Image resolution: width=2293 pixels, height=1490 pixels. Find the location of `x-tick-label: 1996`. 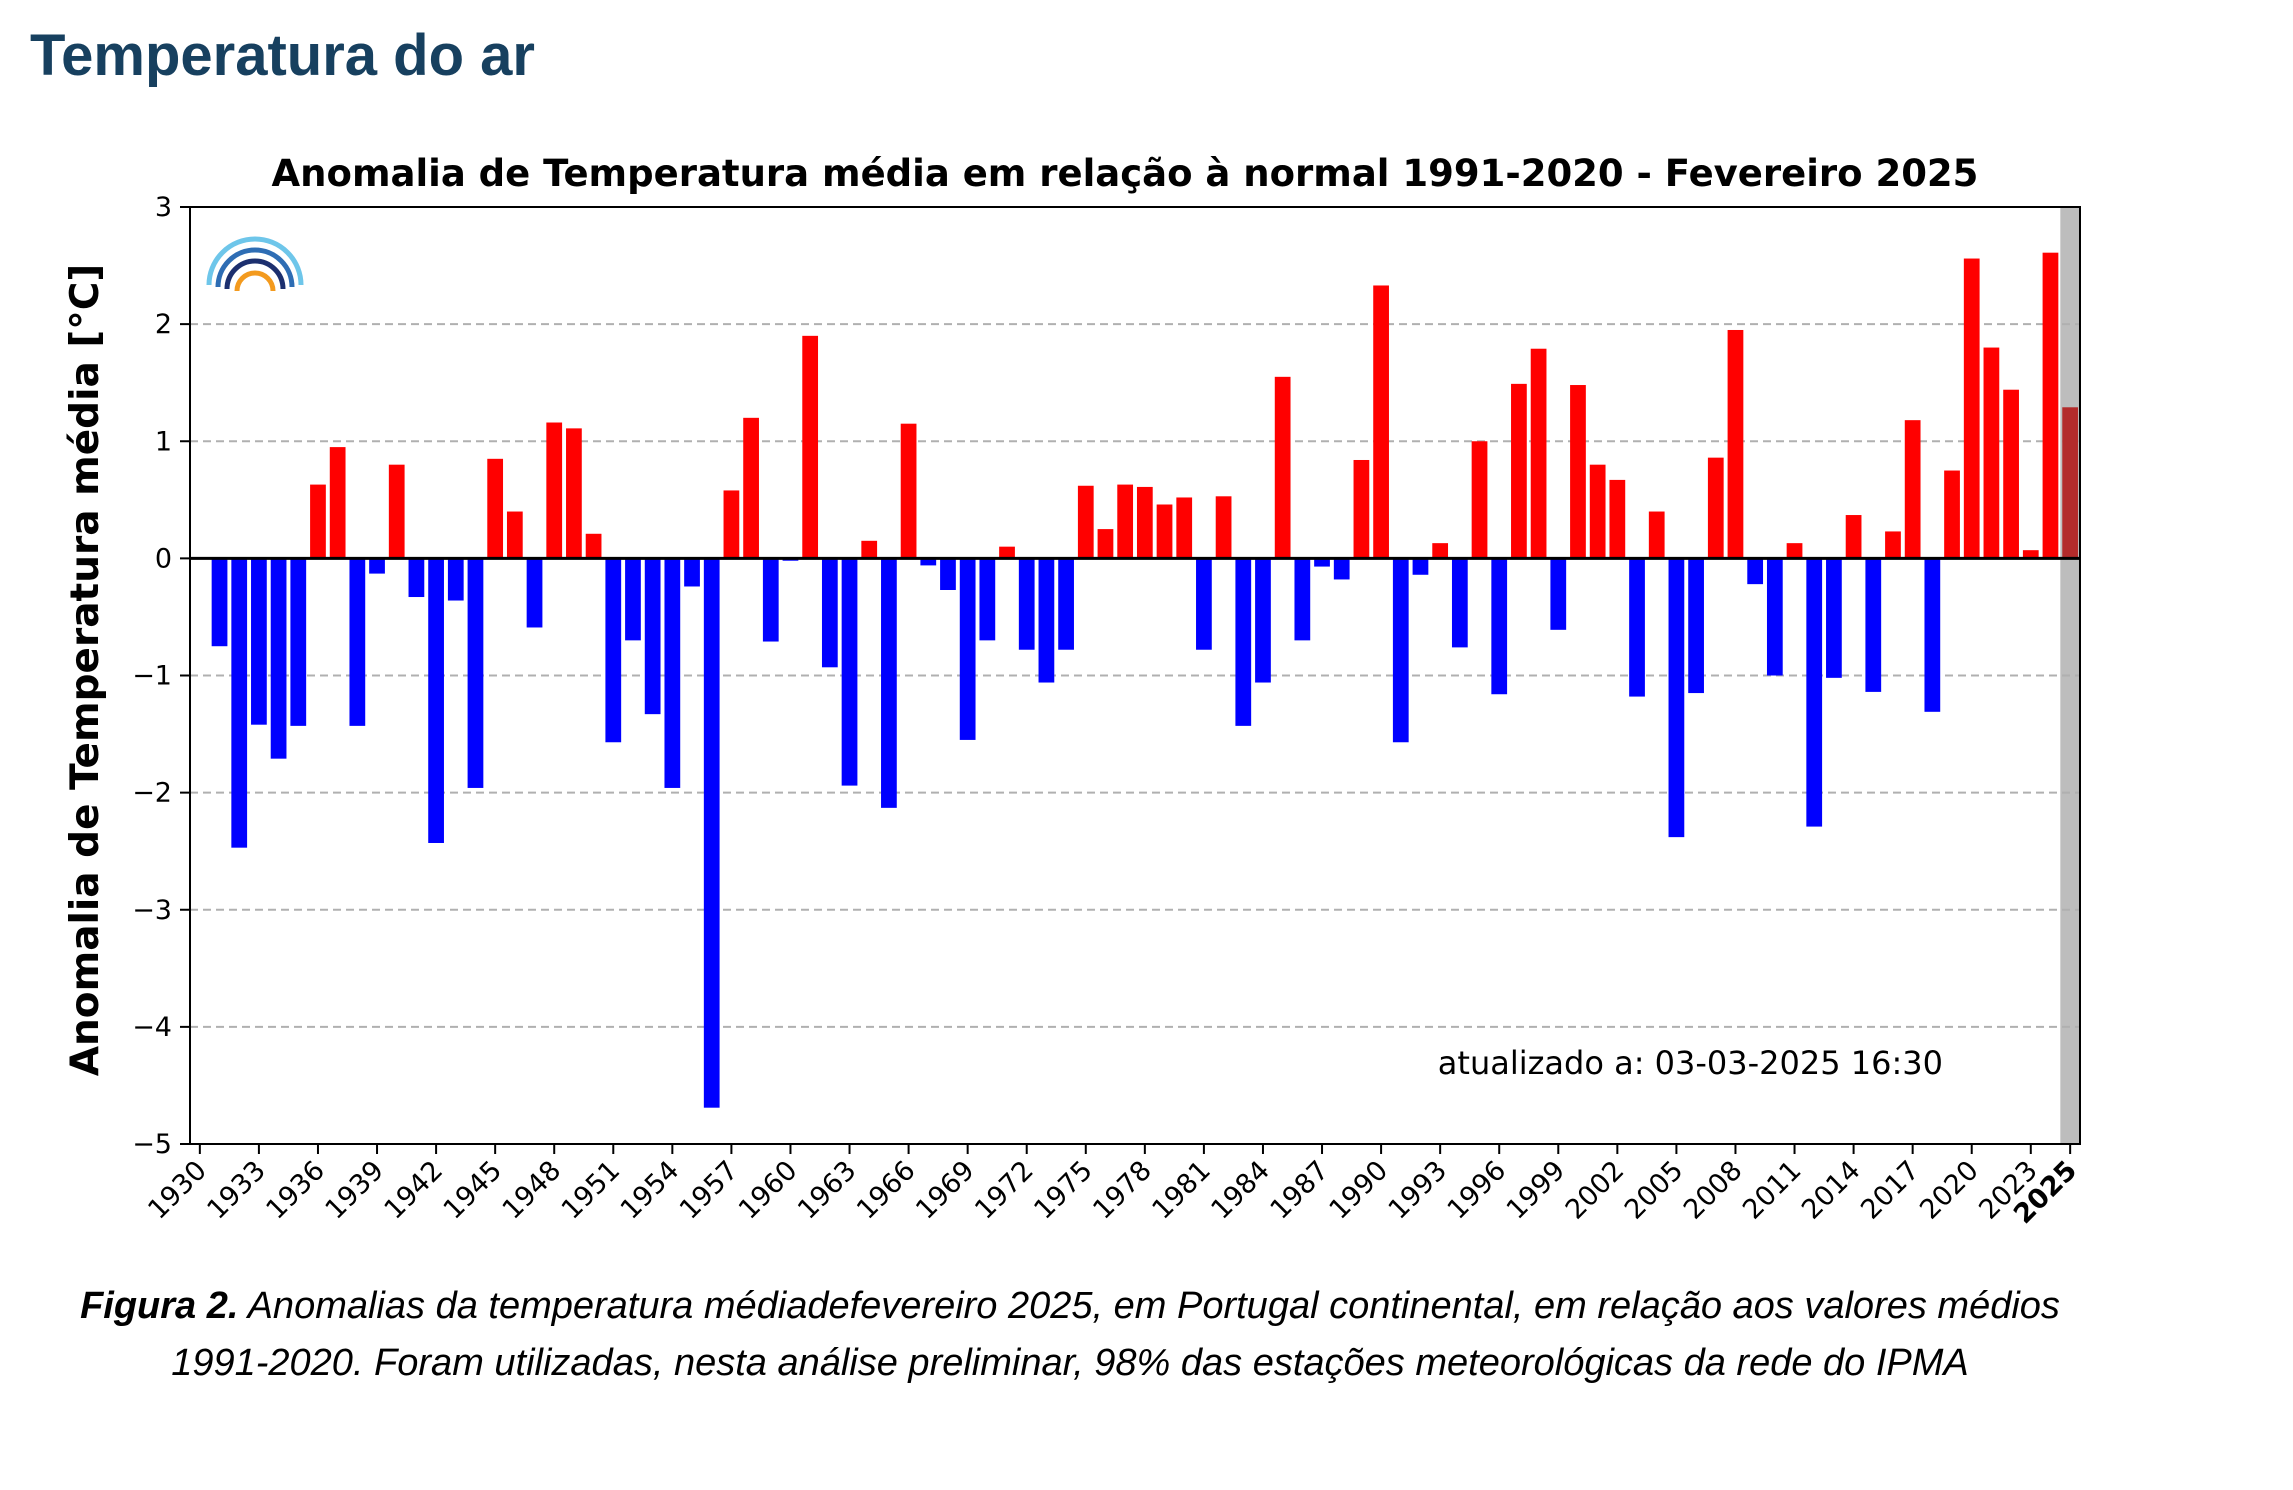

x-tick-label: 1996 is located at coordinates (1477, 1190).